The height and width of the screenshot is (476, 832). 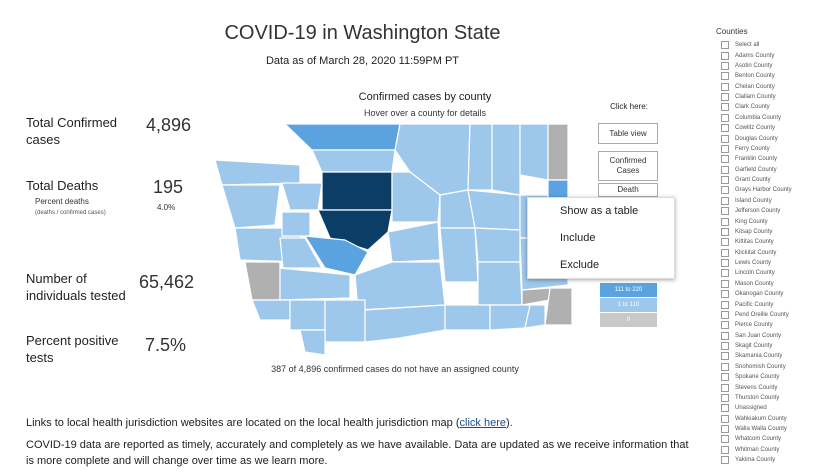 What do you see at coordinates (775, 304) in the screenshot?
I see `county-filter-item: Pacific County` at bounding box center [775, 304].